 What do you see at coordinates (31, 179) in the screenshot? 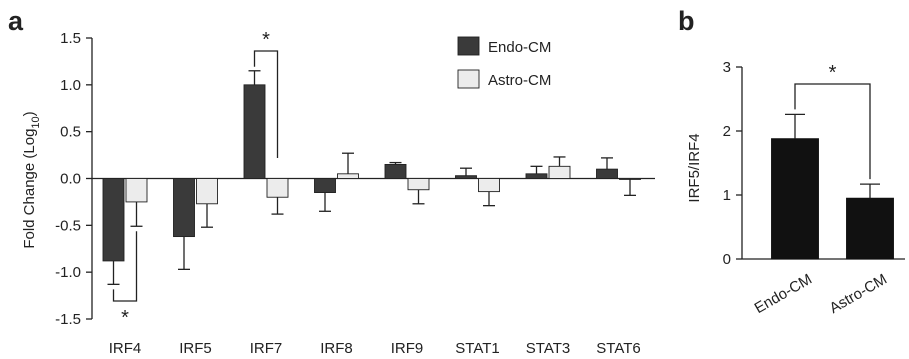
I see `panel-a-ylabel: Fold Change (Log10)` at bounding box center [31, 179].